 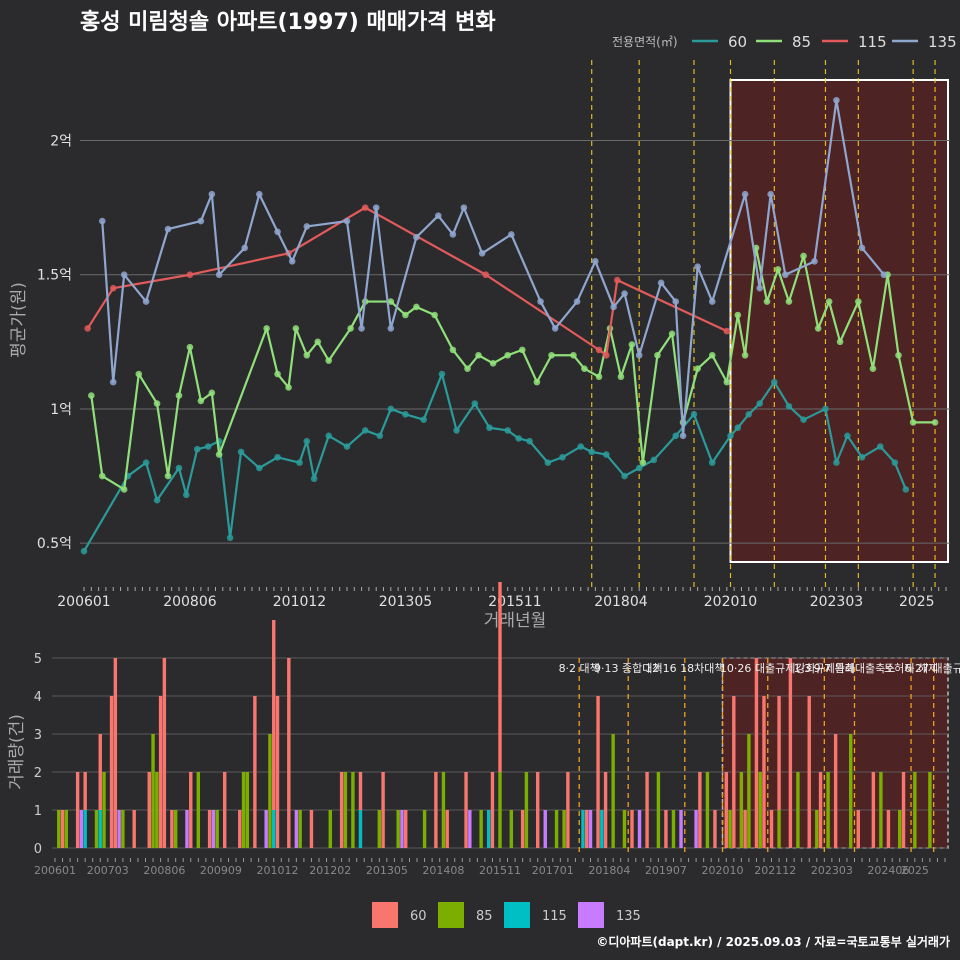 What do you see at coordinates (330, 870) in the screenshot?
I see `x-tick-label: 201202` at bounding box center [330, 870].